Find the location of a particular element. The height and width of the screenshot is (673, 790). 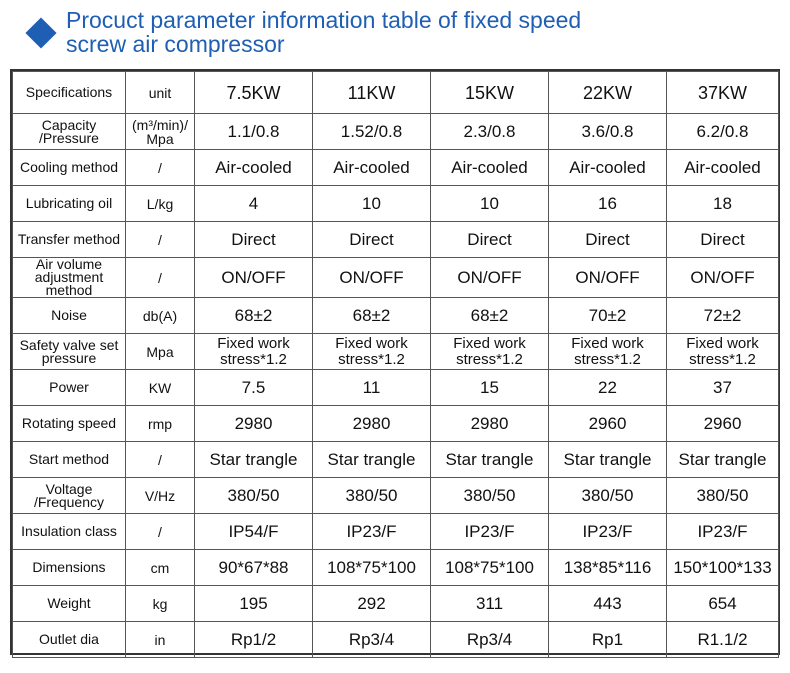

value-cell: 4 is located at coordinates (253, 203).